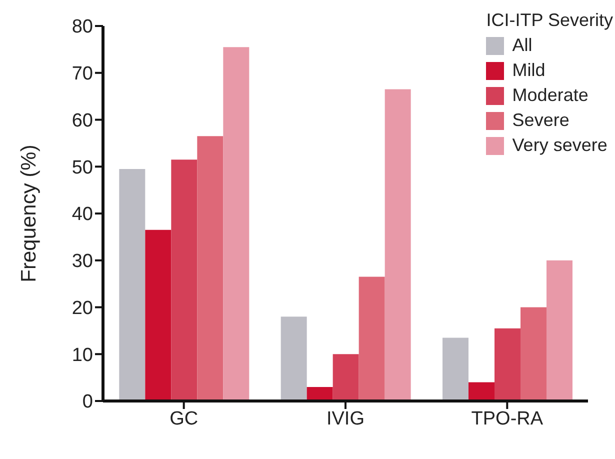  What do you see at coordinates (82, 27) in the screenshot?
I see `y-tick-label: 80` at bounding box center [82, 27].